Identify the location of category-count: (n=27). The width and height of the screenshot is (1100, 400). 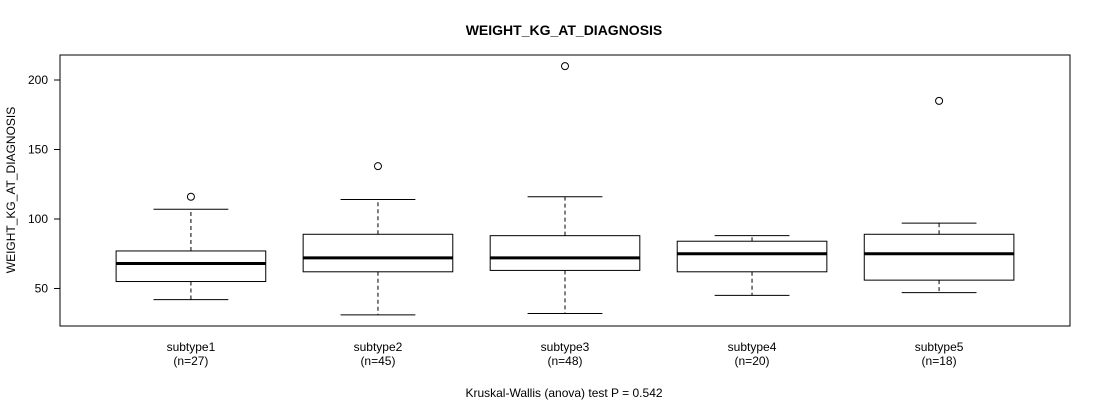
(190, 361).